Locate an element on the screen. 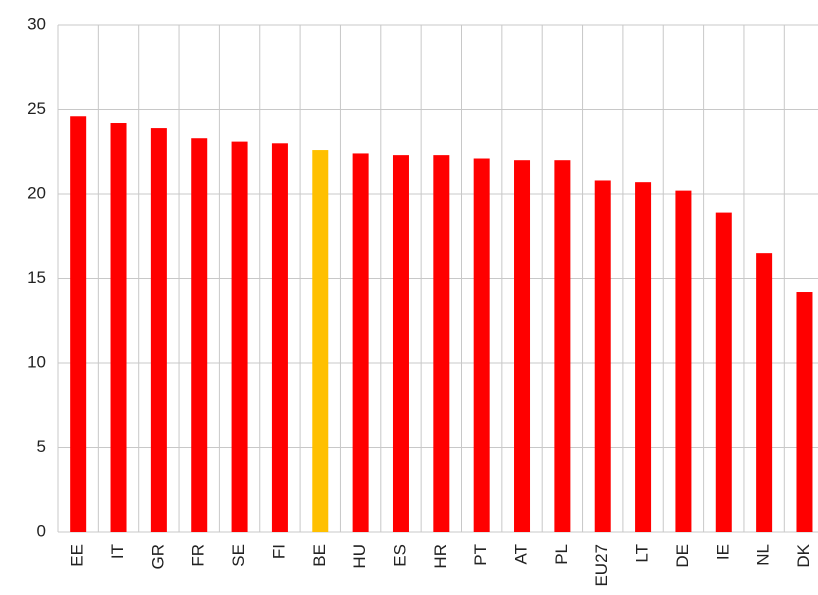 This screenshot has height=595, width=818. x-tick-label: BE is located at coordinates (319, 555).